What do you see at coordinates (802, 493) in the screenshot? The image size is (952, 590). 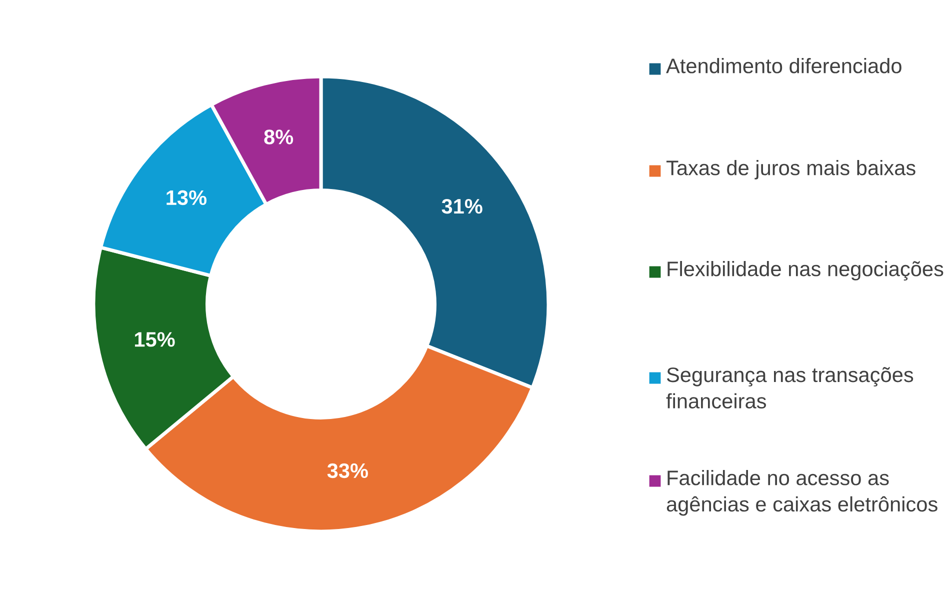 I see `legend-label: Facilidade no acesso as agências e caixas eletrônicos` at bounding box center [802, 493].